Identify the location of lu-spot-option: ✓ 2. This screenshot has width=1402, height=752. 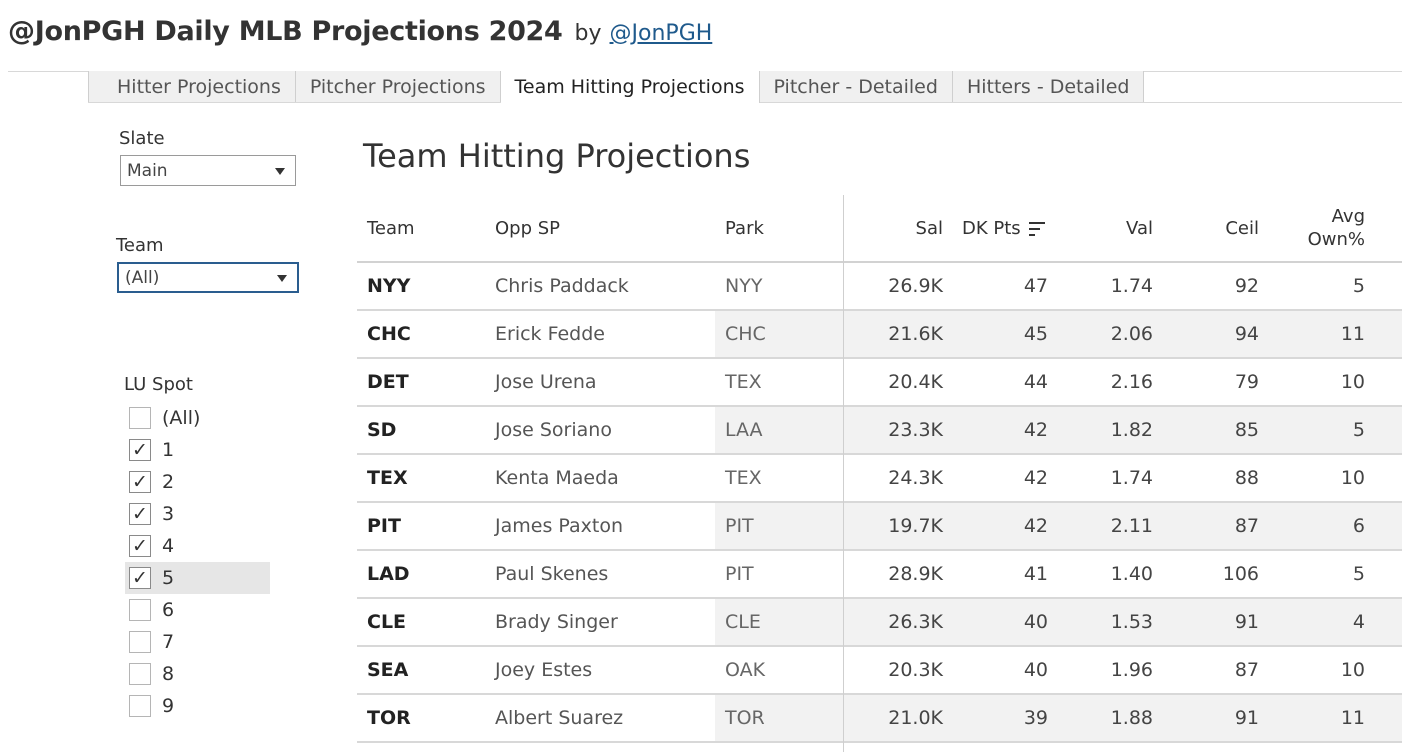
(197, 482).